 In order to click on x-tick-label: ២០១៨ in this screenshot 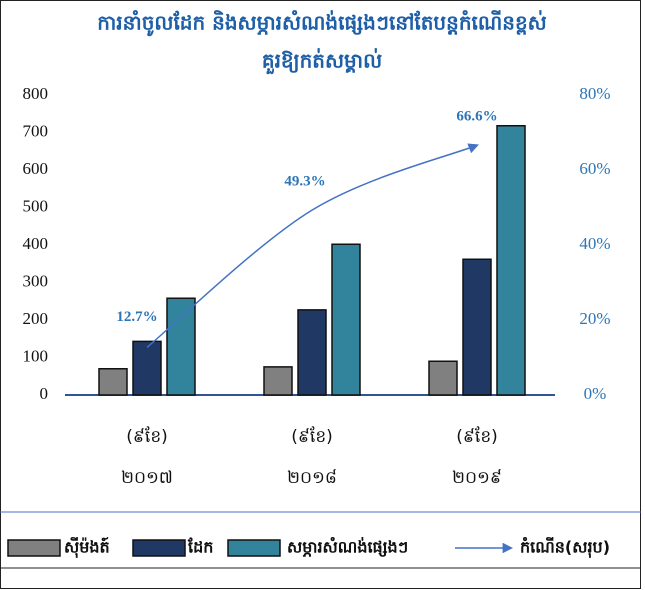, I will do `click(312, 478)`.